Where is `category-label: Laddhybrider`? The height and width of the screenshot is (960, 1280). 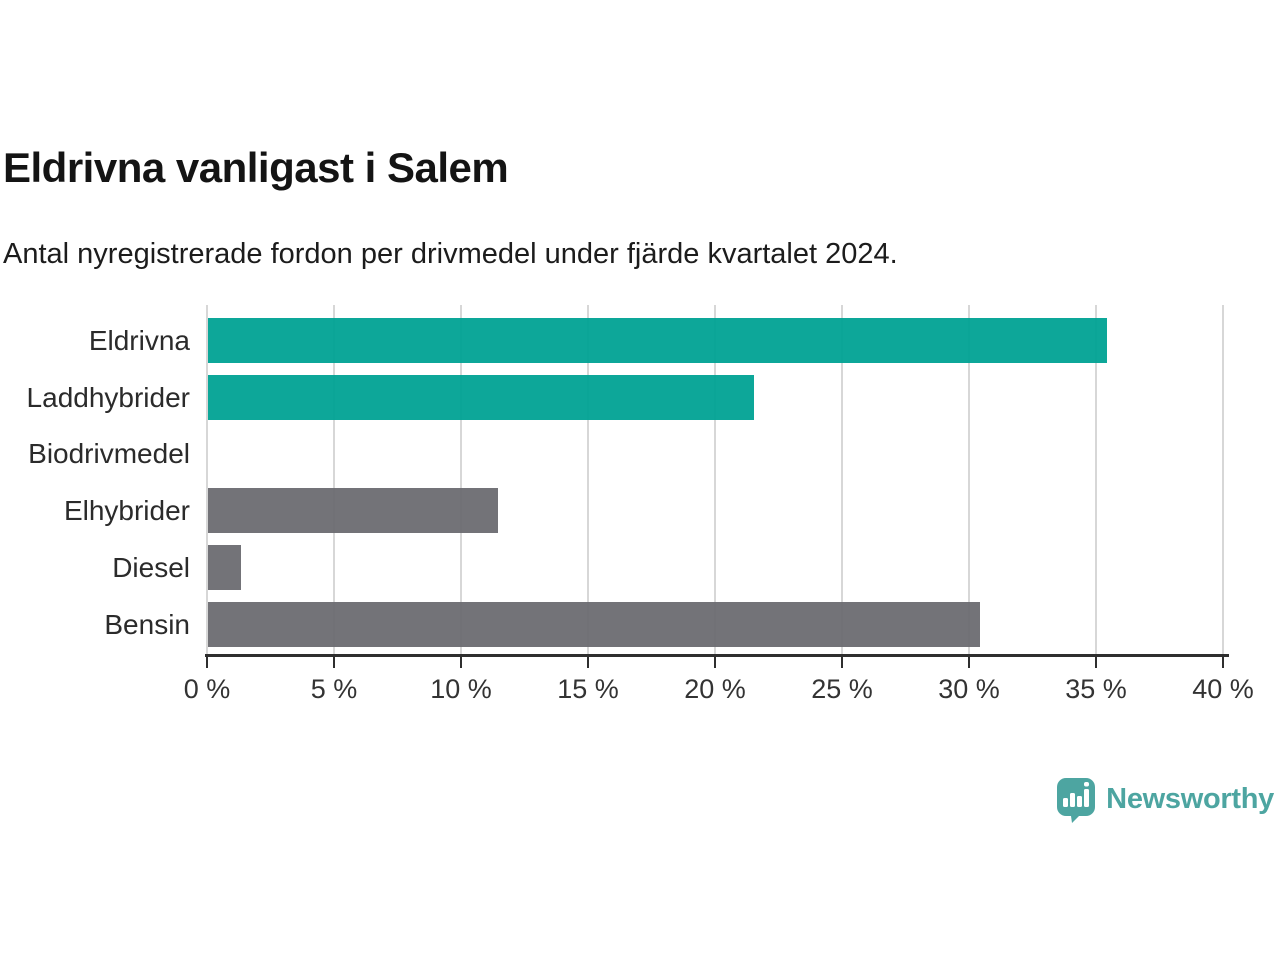
category-label: Laddhybrider is located at coordinates (108, 397).